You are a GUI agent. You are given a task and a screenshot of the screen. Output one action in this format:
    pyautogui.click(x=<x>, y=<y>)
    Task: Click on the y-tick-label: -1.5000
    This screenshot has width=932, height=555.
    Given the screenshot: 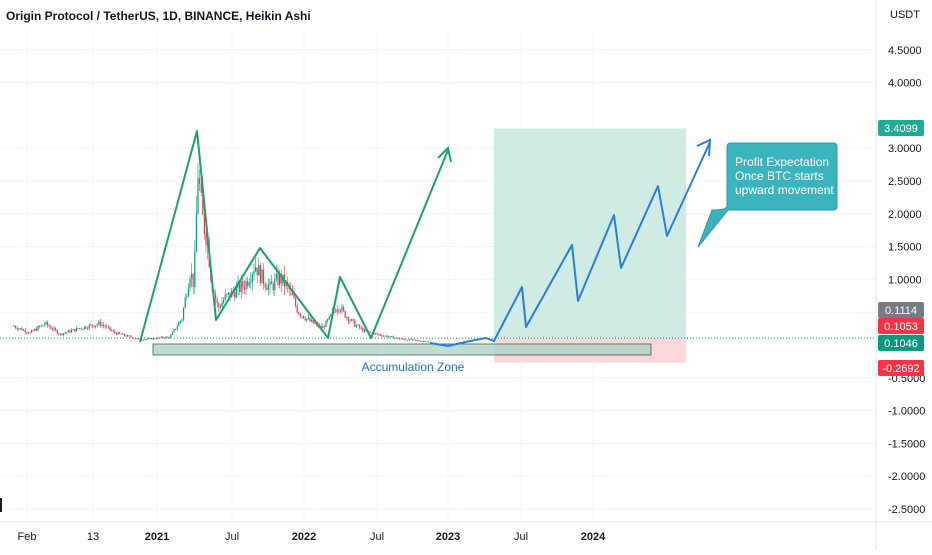 What is the action you would take?
    pyautogui.click(x=906, y=444)
    